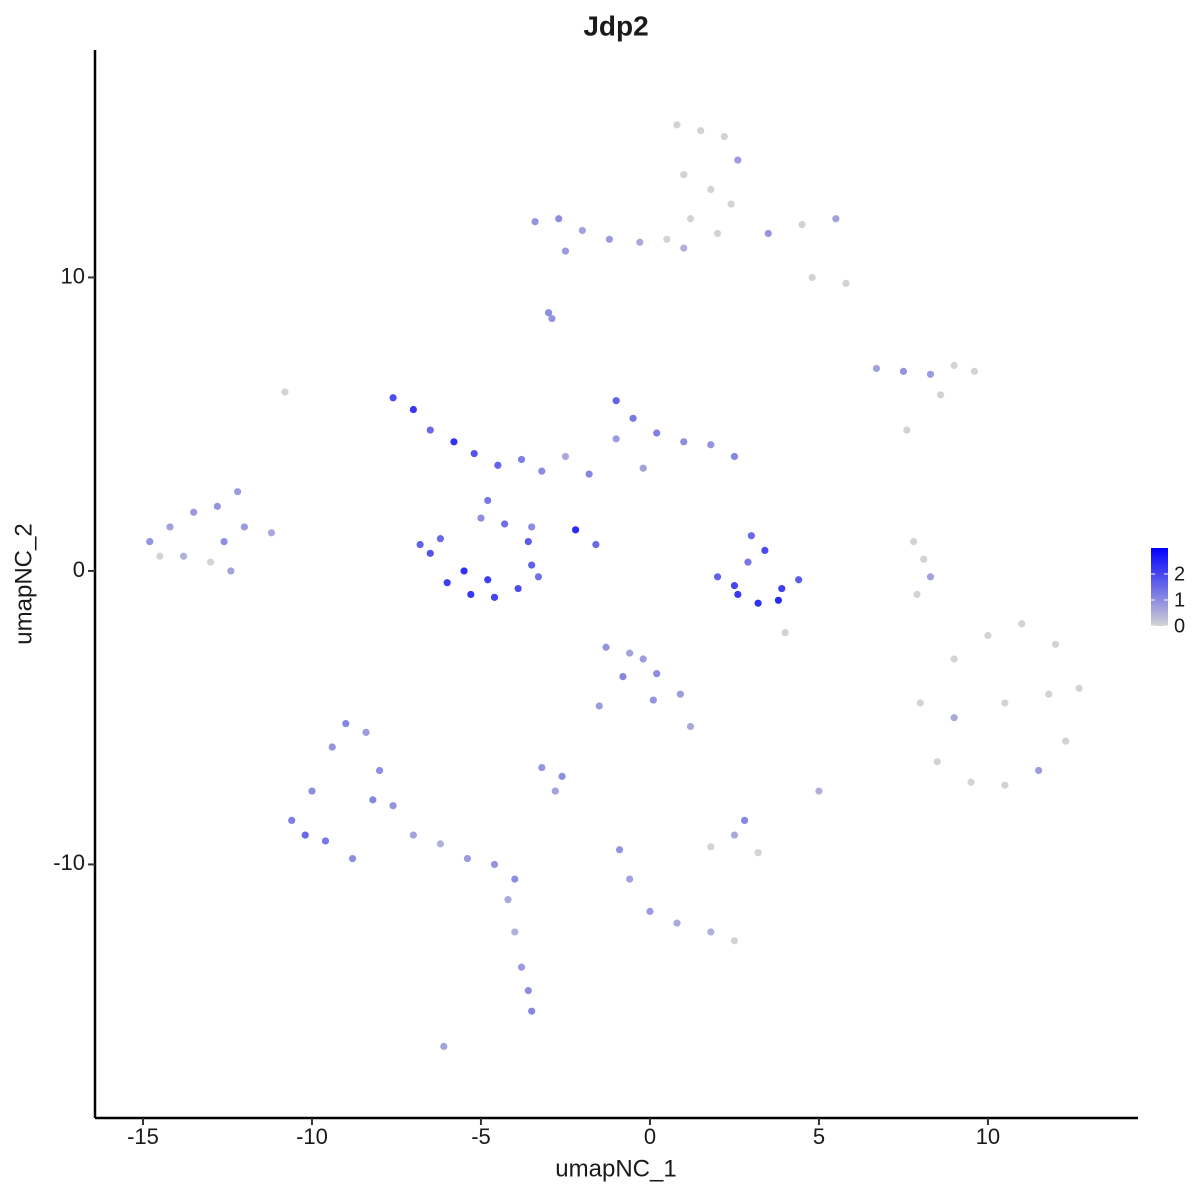  I want to click on x-tick-label: 10, so click(988, 1136).